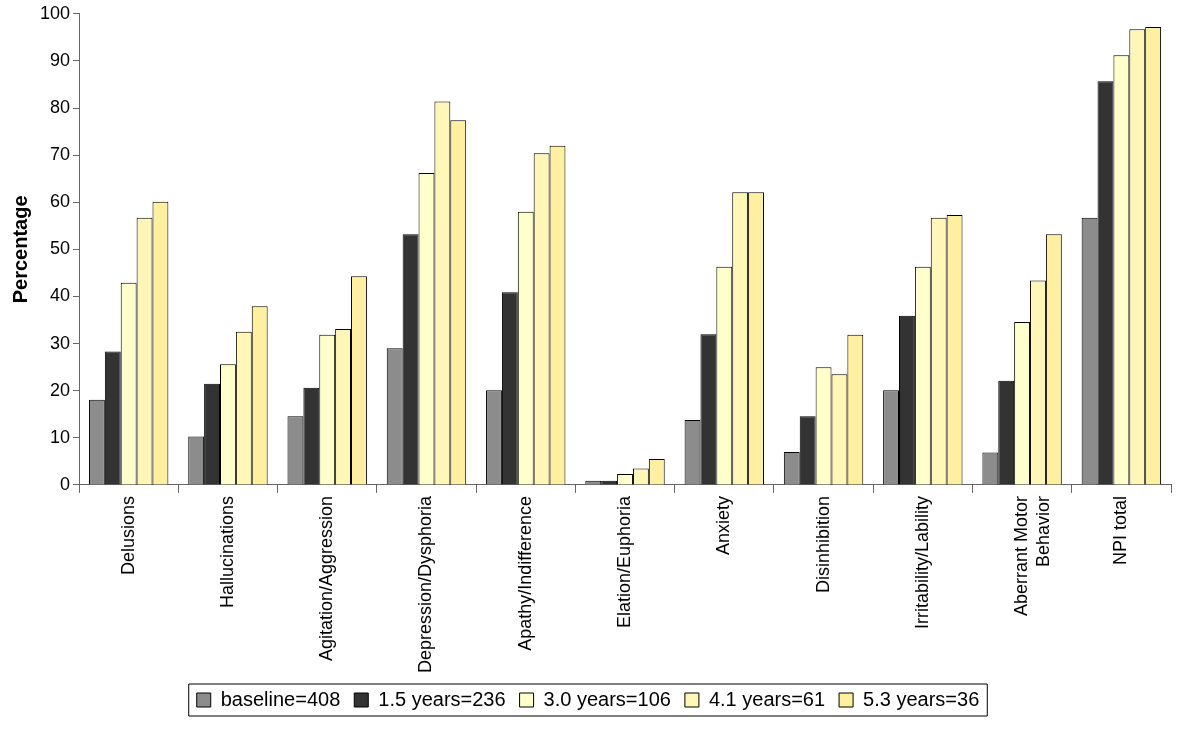 Image resolution: width=1181 pixels, height=730 pixels. Describe the element at coordinates (442, 698) in the screenshot. I see `legend-label: 1.5 years=236` at that location.